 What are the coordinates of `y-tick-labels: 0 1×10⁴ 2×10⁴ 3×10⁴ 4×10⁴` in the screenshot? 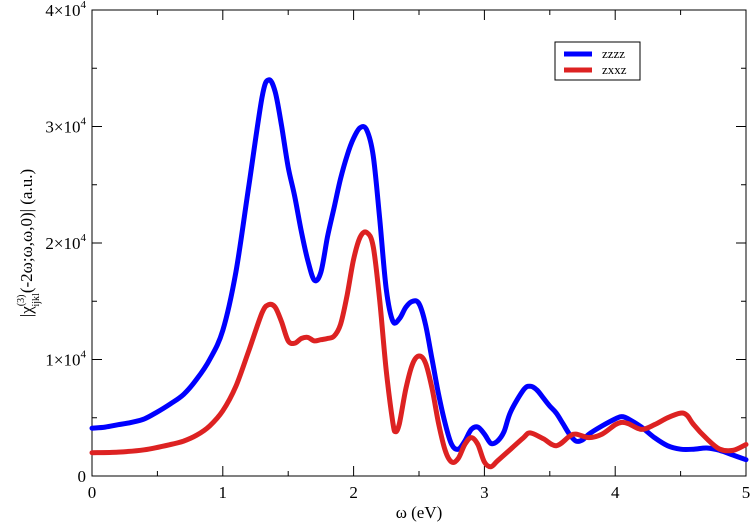 It's located at (65, 243).